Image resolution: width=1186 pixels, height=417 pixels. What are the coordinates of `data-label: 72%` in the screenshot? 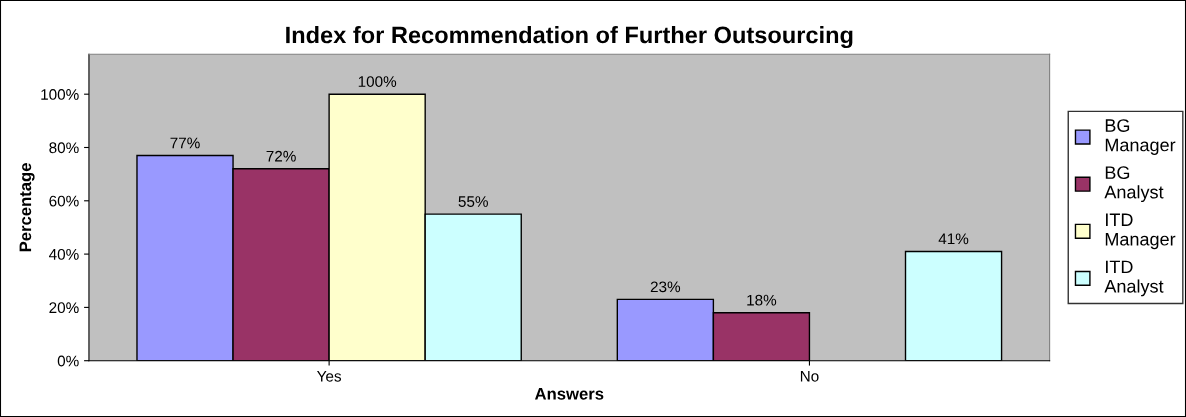 It's located at (281, 156).